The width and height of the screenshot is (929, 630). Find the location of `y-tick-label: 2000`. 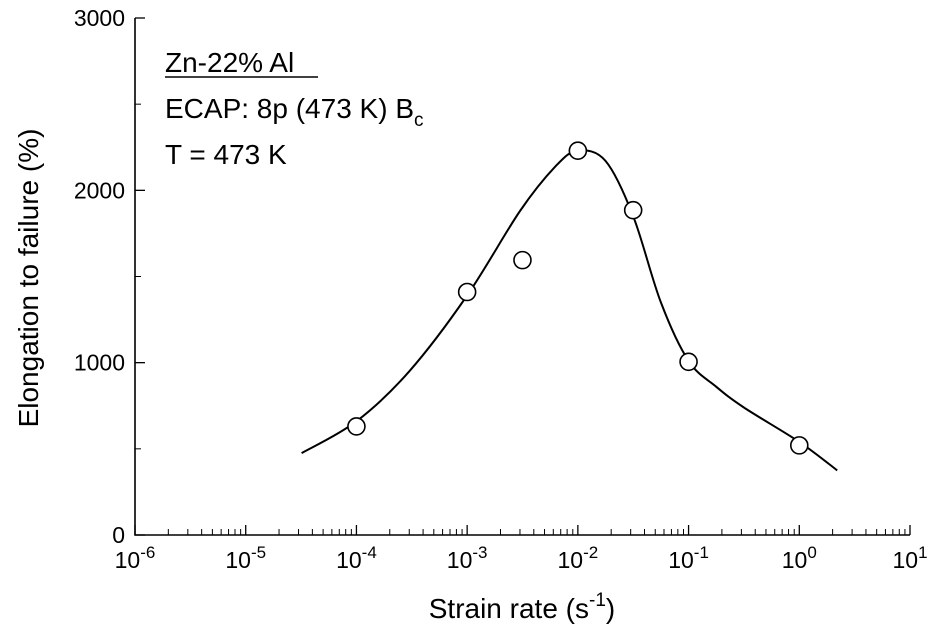

y-tick-label: 2000 is located at coordinates (99, 190).